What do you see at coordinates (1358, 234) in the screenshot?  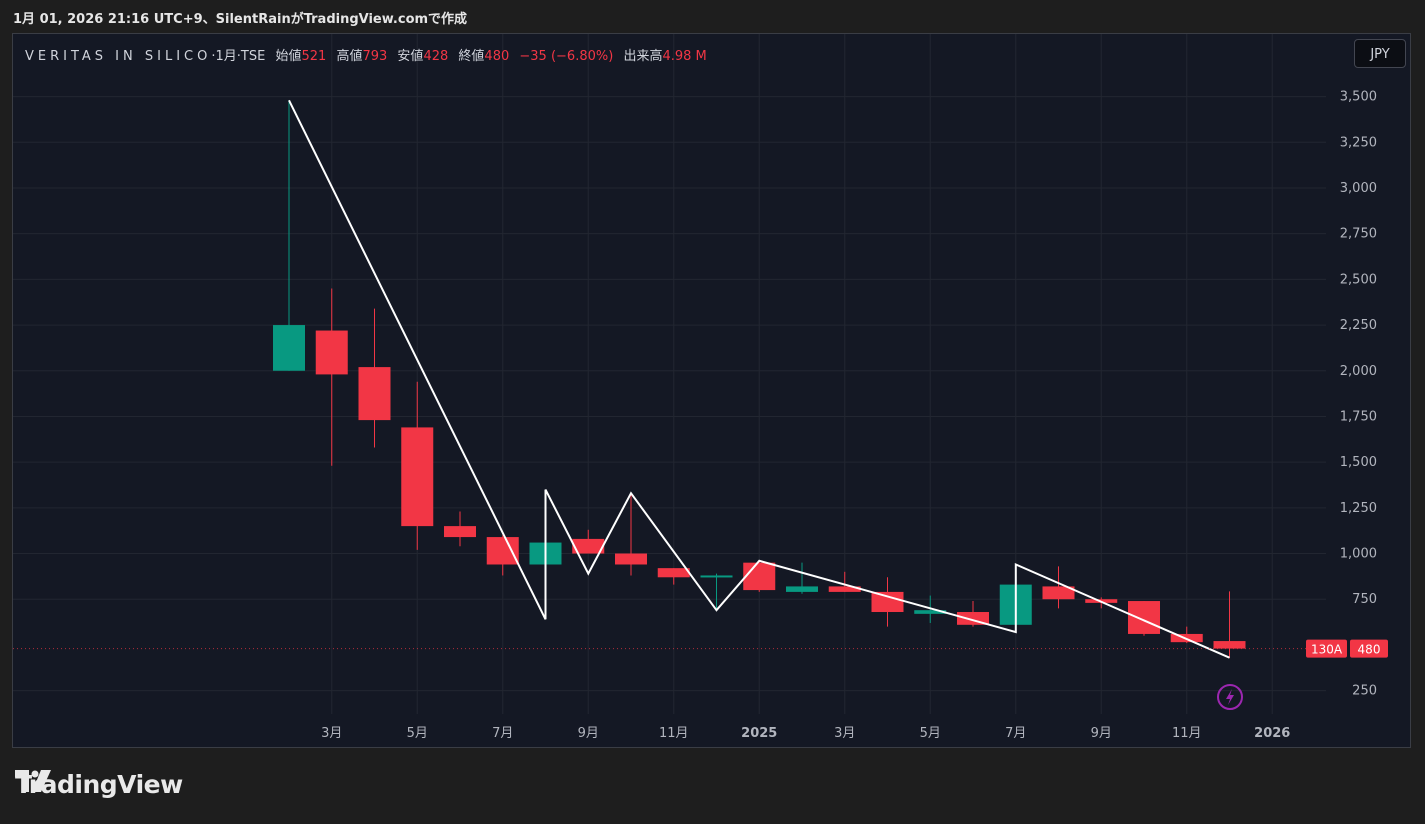 I see `y-tick-label: 2,750` at bounding box center [1358, 234].